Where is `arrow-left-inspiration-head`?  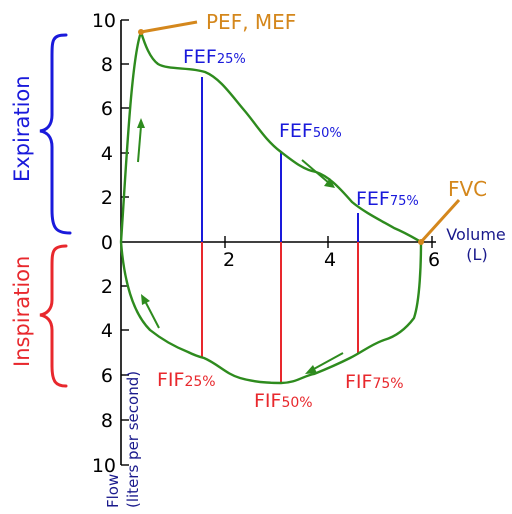 arrow-left-inspiration-head is located at coordinates (311, 369).